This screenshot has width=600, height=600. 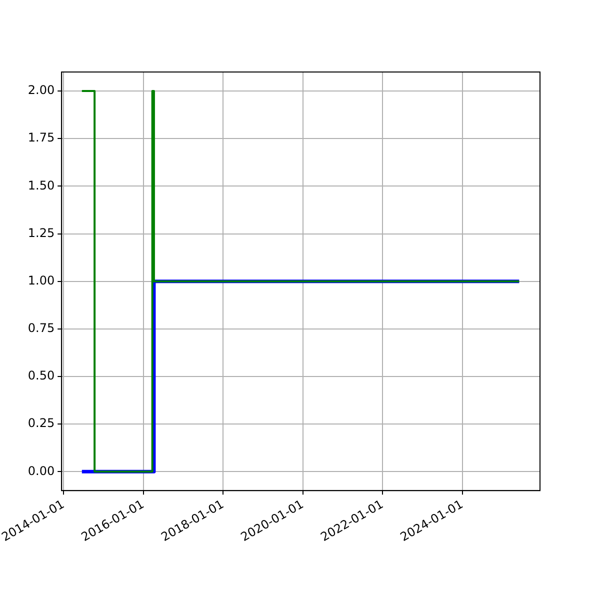 What do you see at coordinates (41, 423) in the screenshot?
I see `y-tick-label: 0.25` at bounding box center [41, 423].